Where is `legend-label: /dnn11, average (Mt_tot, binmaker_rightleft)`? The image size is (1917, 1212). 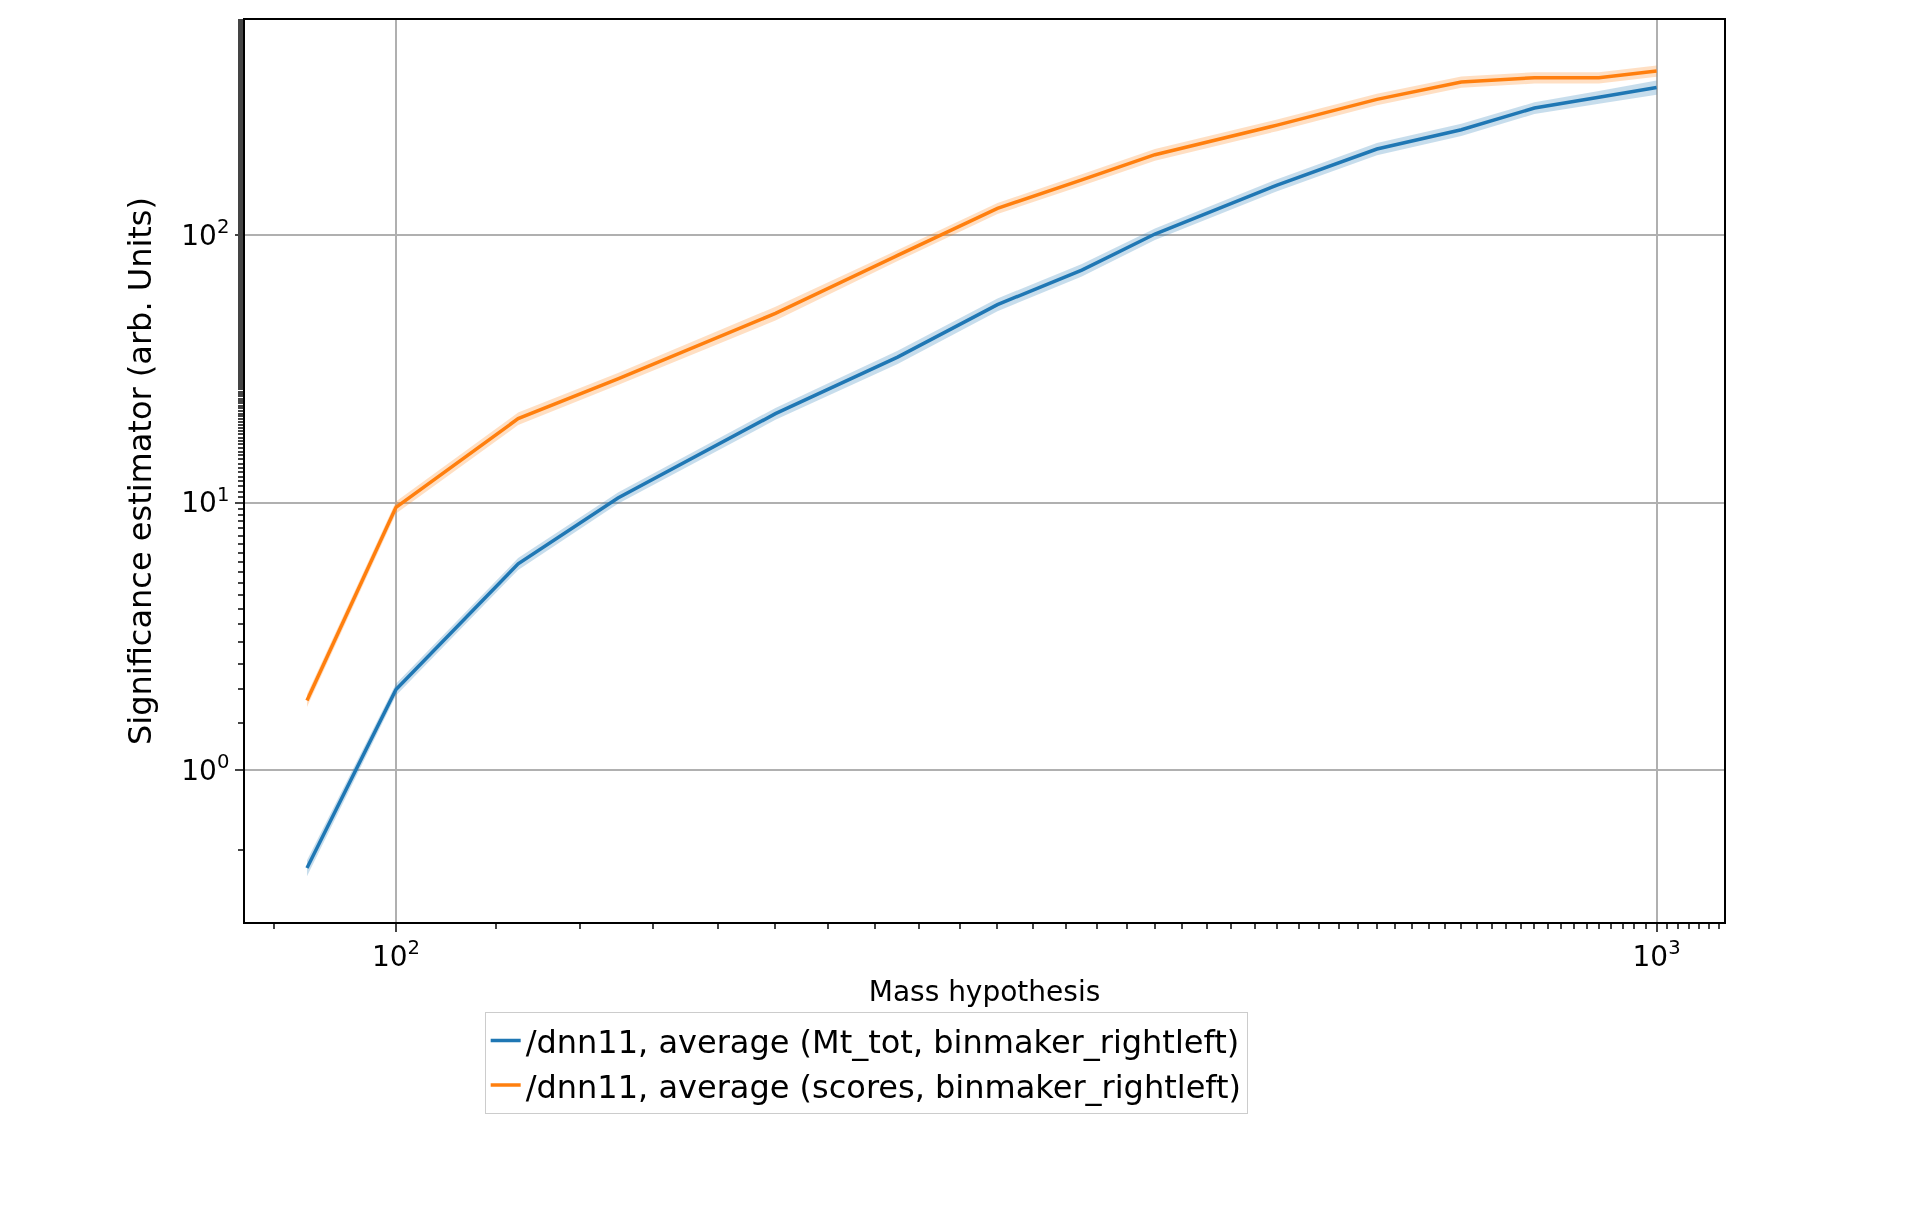 legend-label: /dnn11, average (Mt_tot, binmaker_rightleft) is located at coordinates (882, 1041).